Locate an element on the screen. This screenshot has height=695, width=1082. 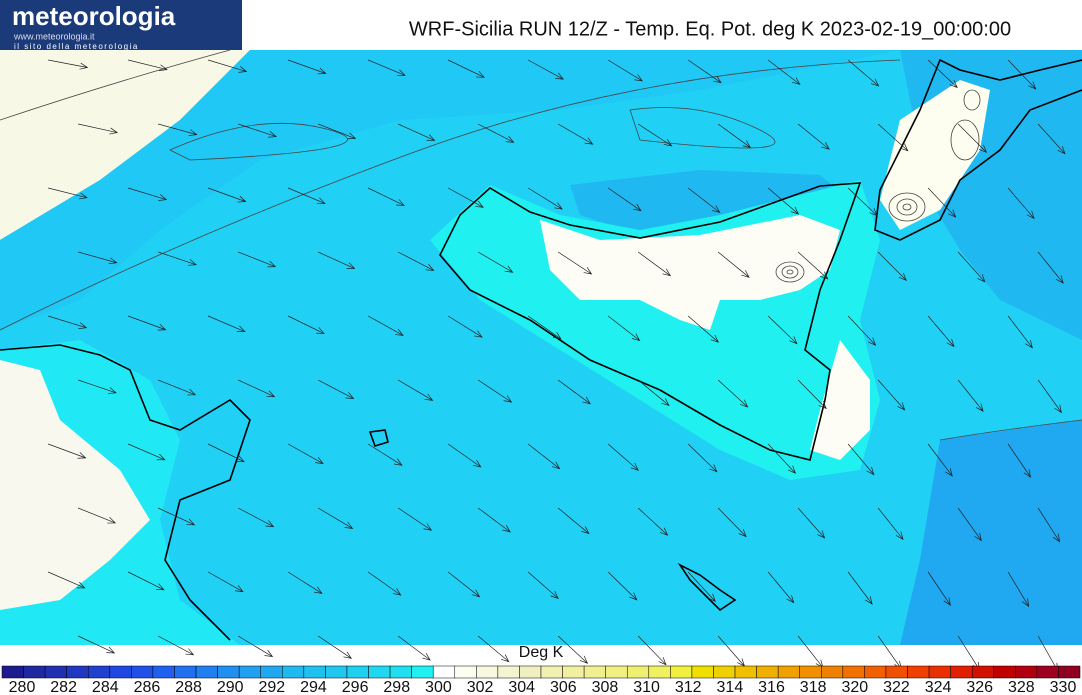
colorbar-tick-label: 320 is located at coordinates (854, 687).